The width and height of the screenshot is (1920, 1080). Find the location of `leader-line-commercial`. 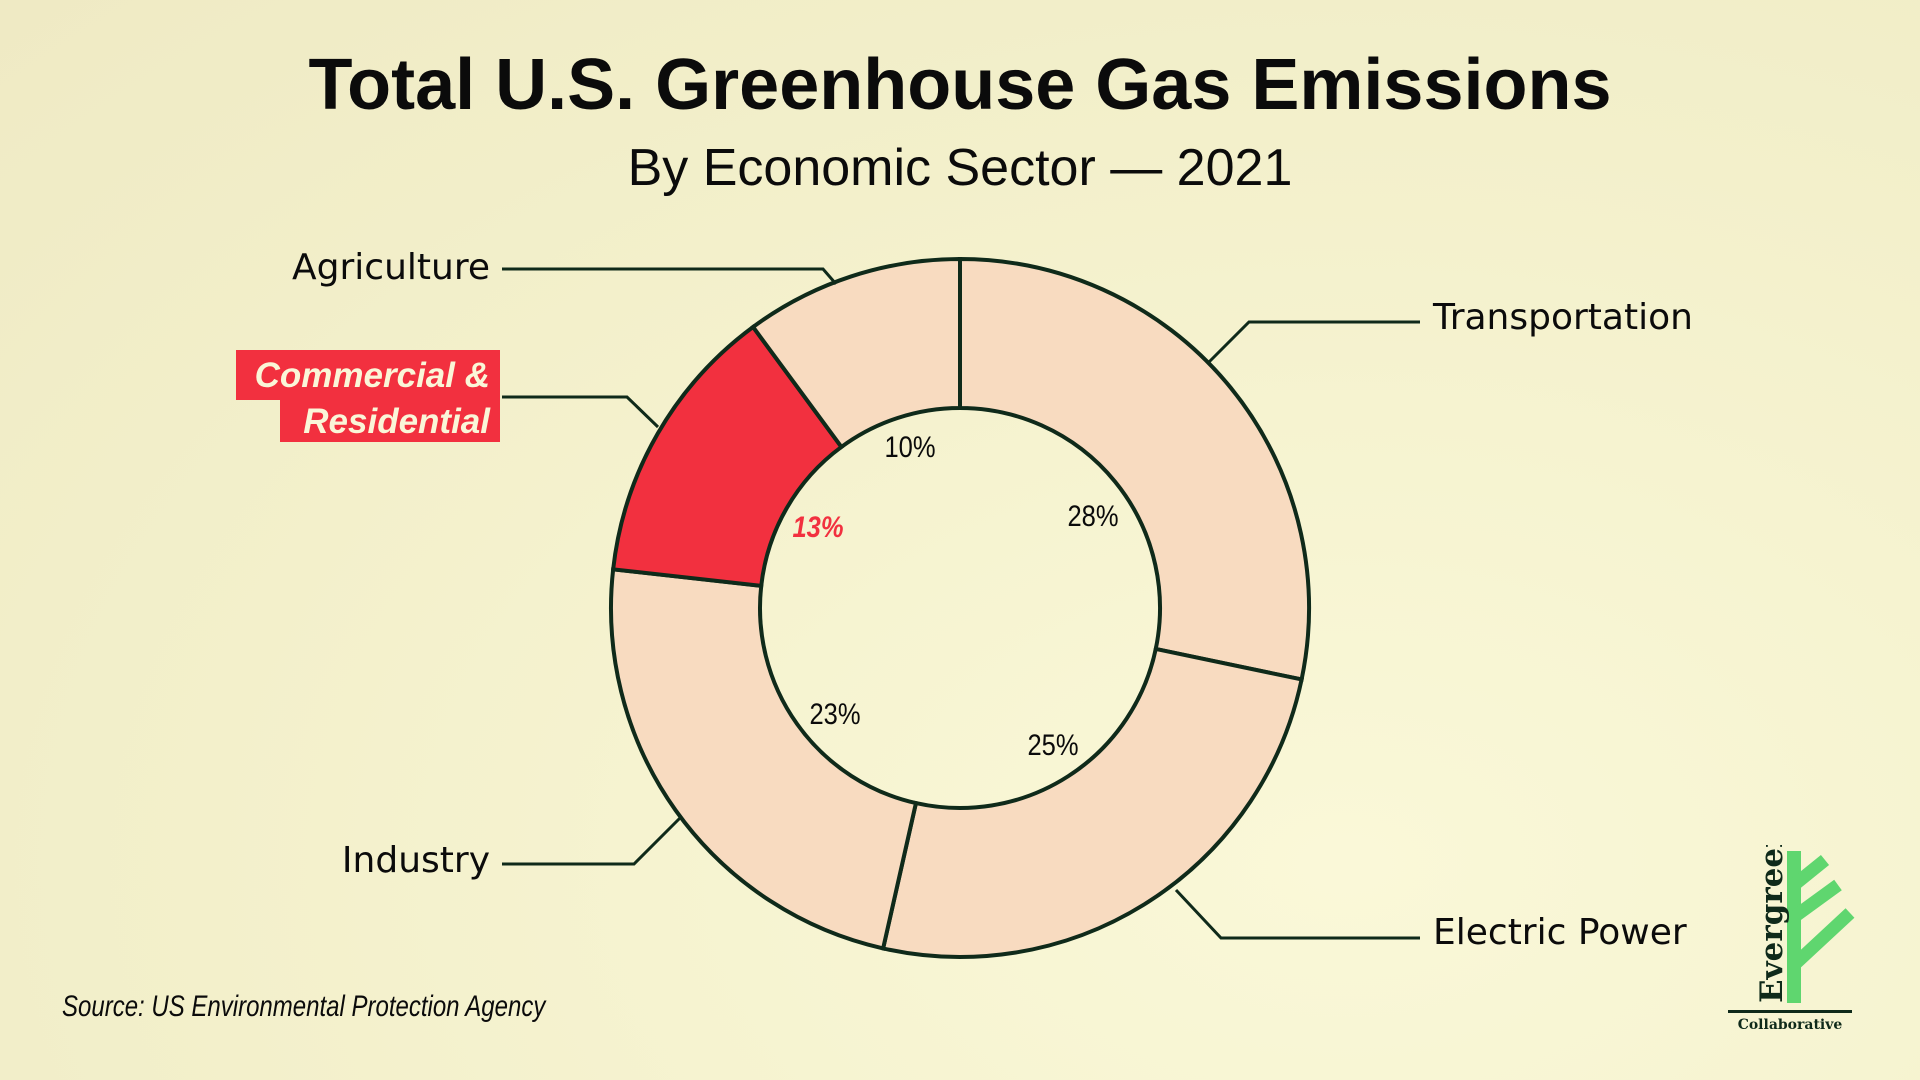

leader-line-commercial is located at coordinates (581, 412).